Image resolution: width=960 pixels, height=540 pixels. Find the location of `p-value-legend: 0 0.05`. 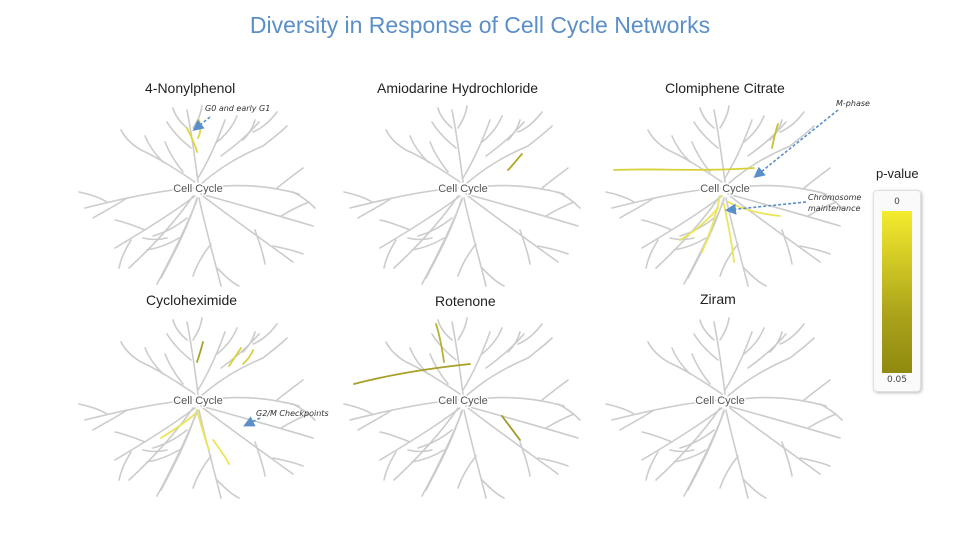

p-value-legend: 0 0.05 is located at coordinates (897, 291).